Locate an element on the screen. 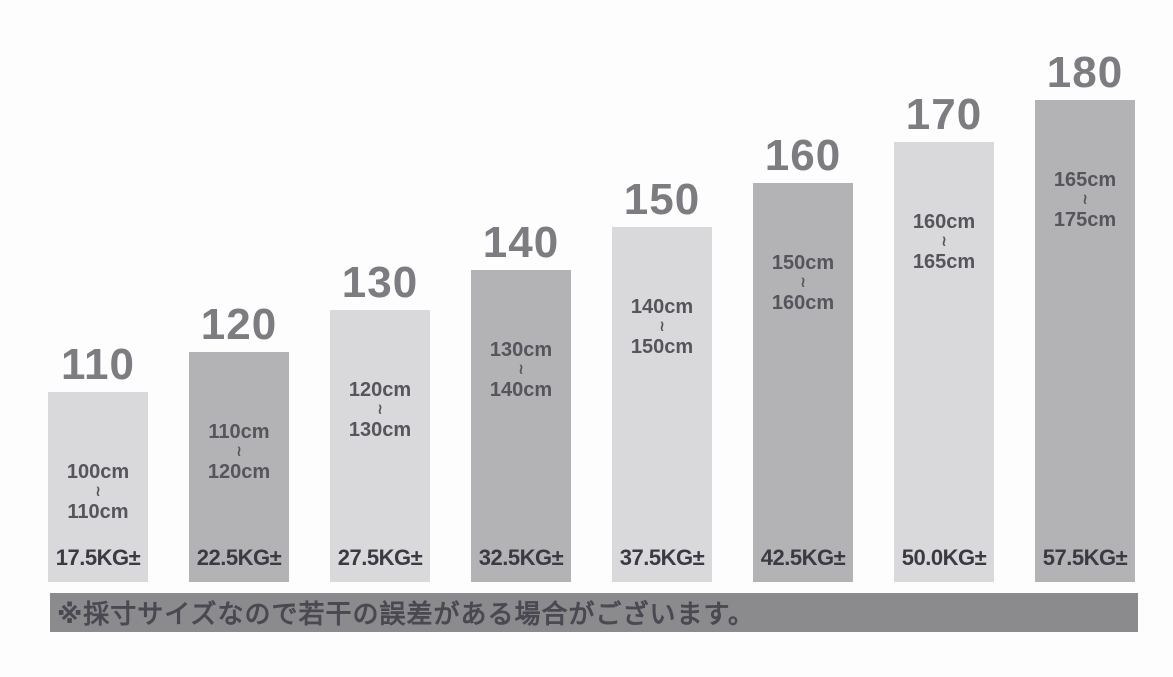 This screenshot has height=677, width=1173. size-bar: 100cm ≀ 110cm 17.5KG± is located at coordinates (98, 487).